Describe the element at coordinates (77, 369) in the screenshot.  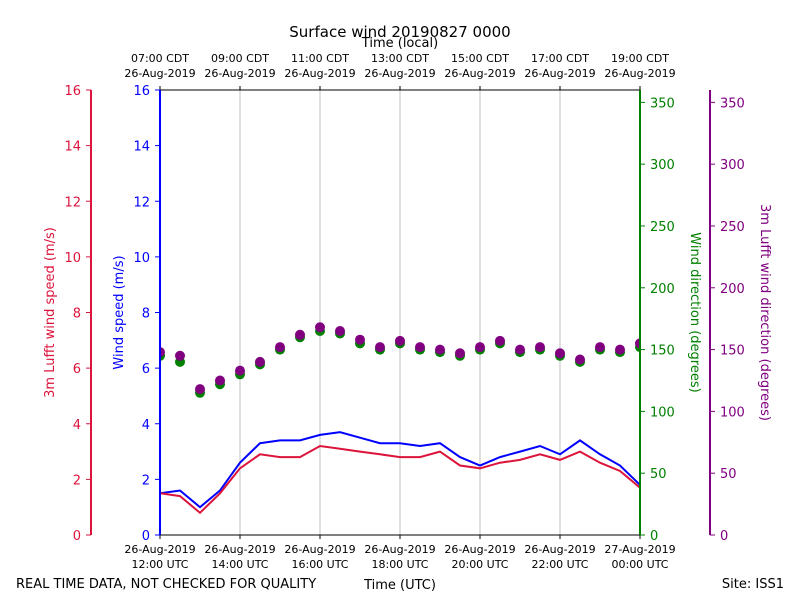
I see `lufft-speed-axis-tick-label: 6` at that location.